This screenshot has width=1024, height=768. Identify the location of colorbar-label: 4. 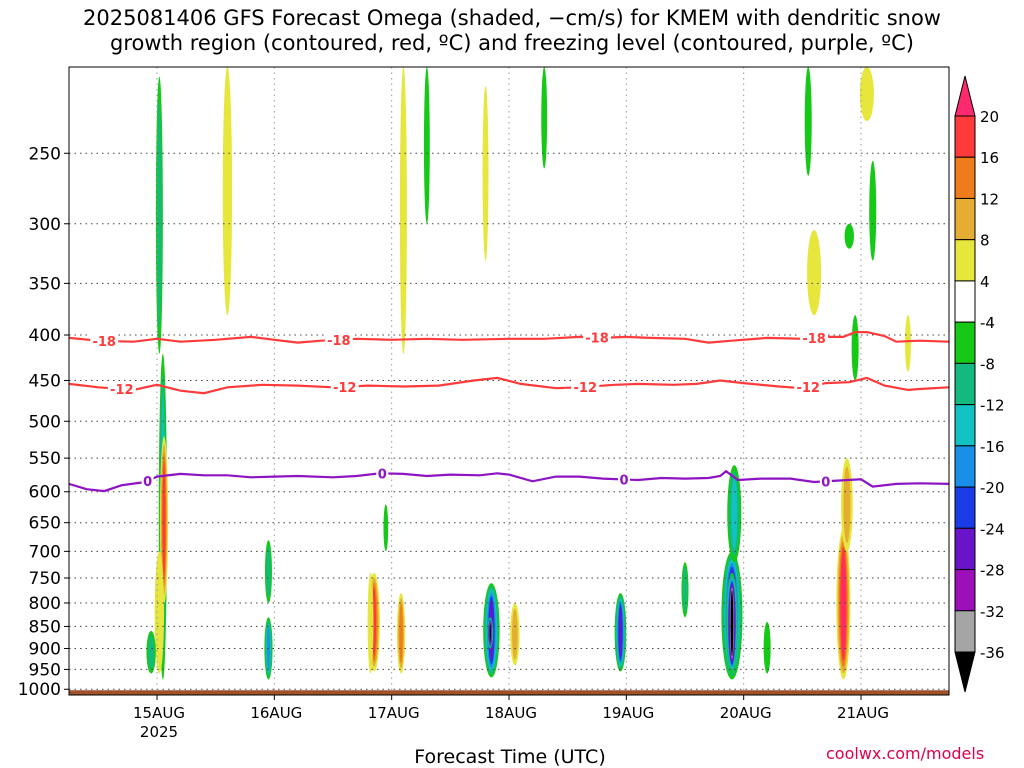
(985, 282).